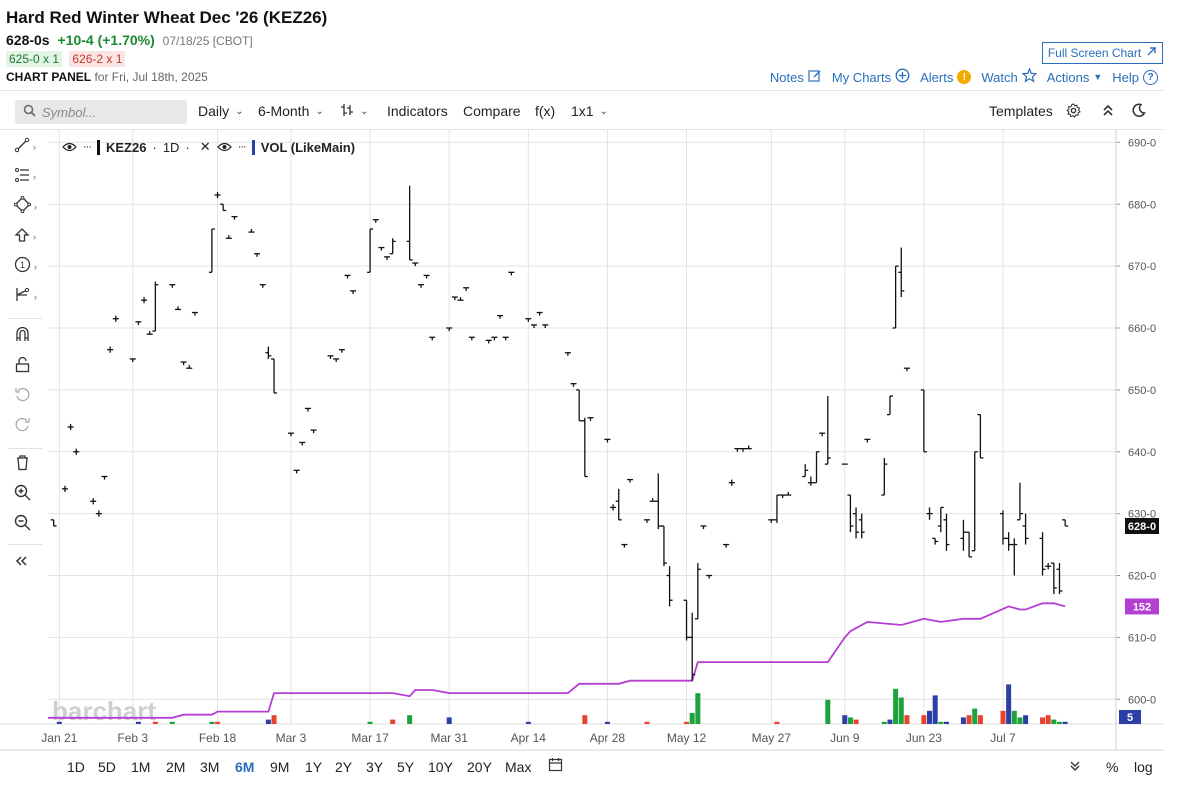 The image size is (1196, 812). I want to click on timeframe-3y: 3Y, so click(375, 767).